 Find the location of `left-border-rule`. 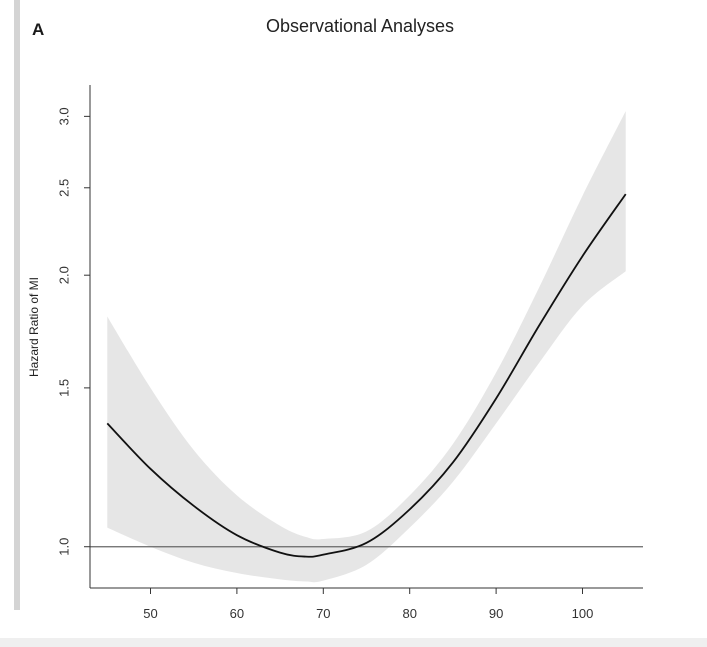

left-border-rule is located at coordinates (17, 305).